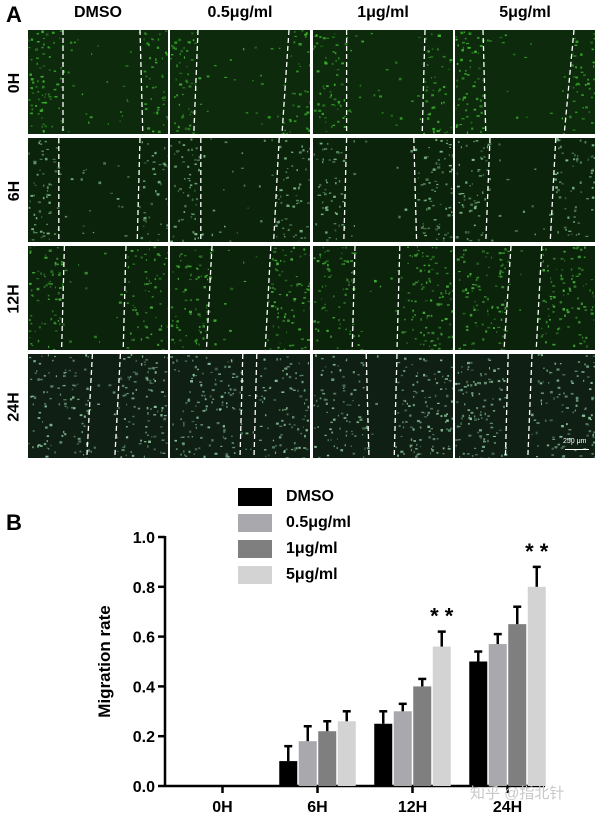 The height and width of the screenshot is (822, 600). What do you see at coordinates (255, 497) in the screenshot?
I see `legend-swatch-dmso` at bounding box center [255, 497].